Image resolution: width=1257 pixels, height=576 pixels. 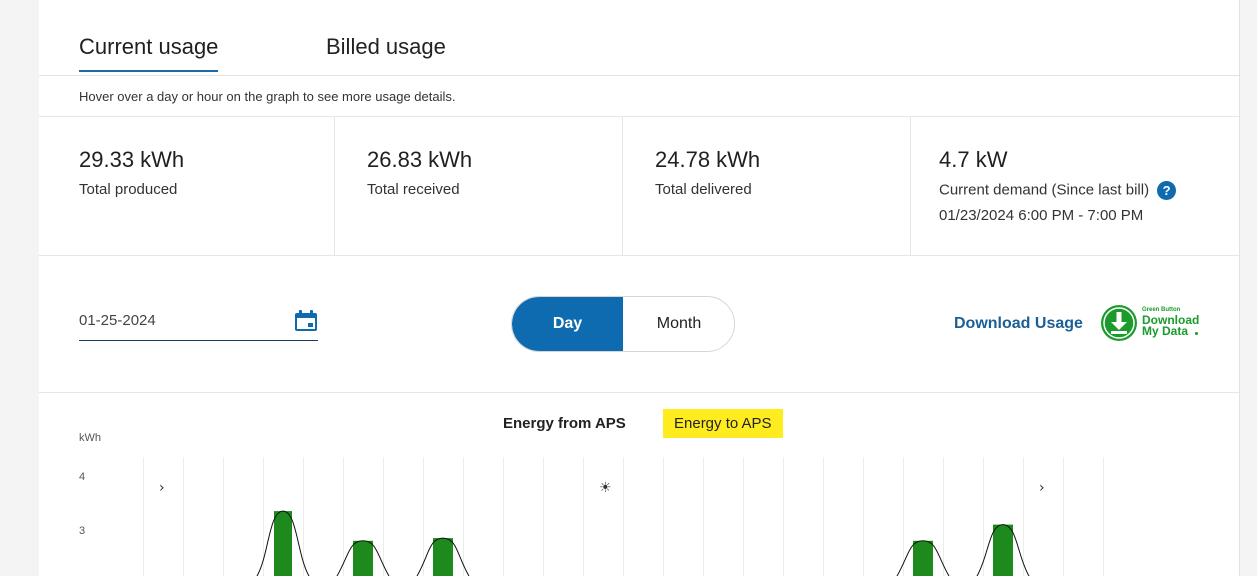 What do you see at coordinates (420, 159) in the screenshot?
I see `stat-value: 26.83 kWh` at bounding box center [420, 159].